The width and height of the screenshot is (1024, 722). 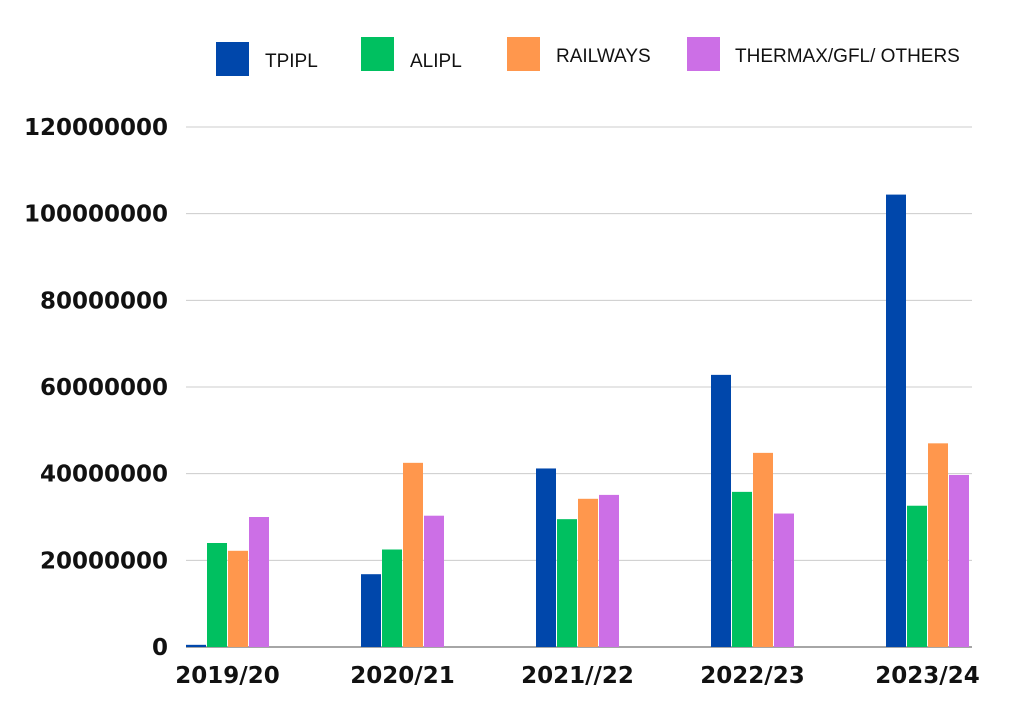 I want to click on legend: TPIPL ALIPL RAILWAYS THERMAX/GFL/ OTHERS, so click(x=588, y=56).